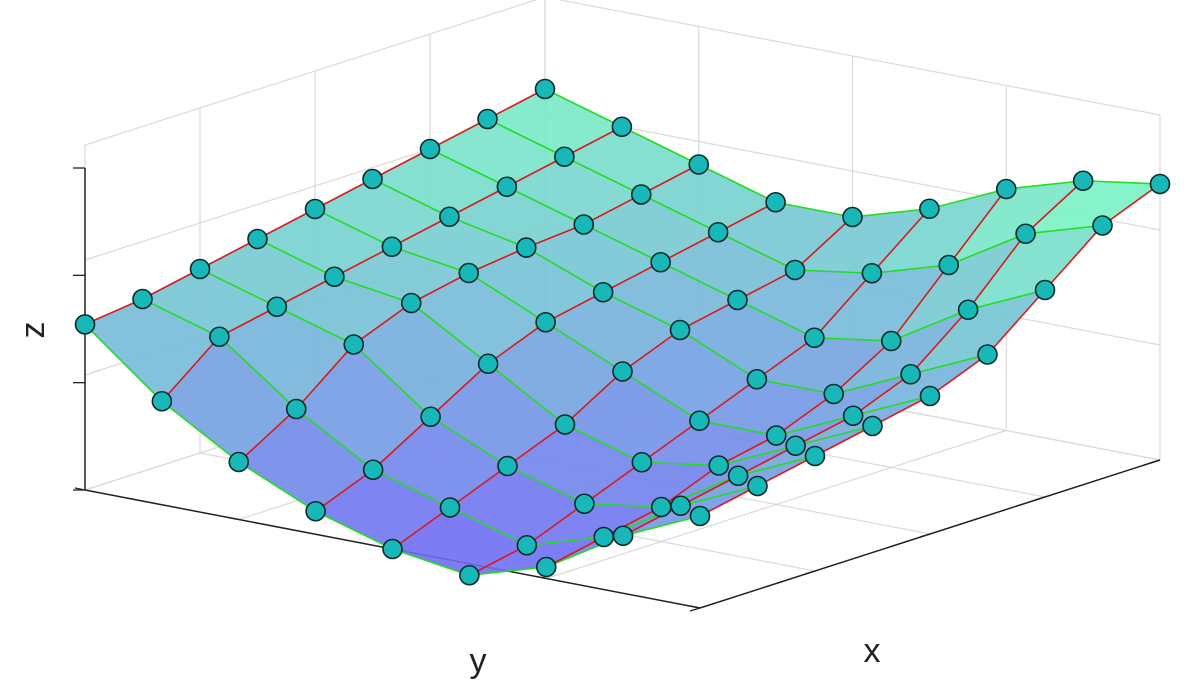 Image resolution: width=1200 pixels, height=689 pixels. I want to click on y-axis-label: y, so click(478, 661).